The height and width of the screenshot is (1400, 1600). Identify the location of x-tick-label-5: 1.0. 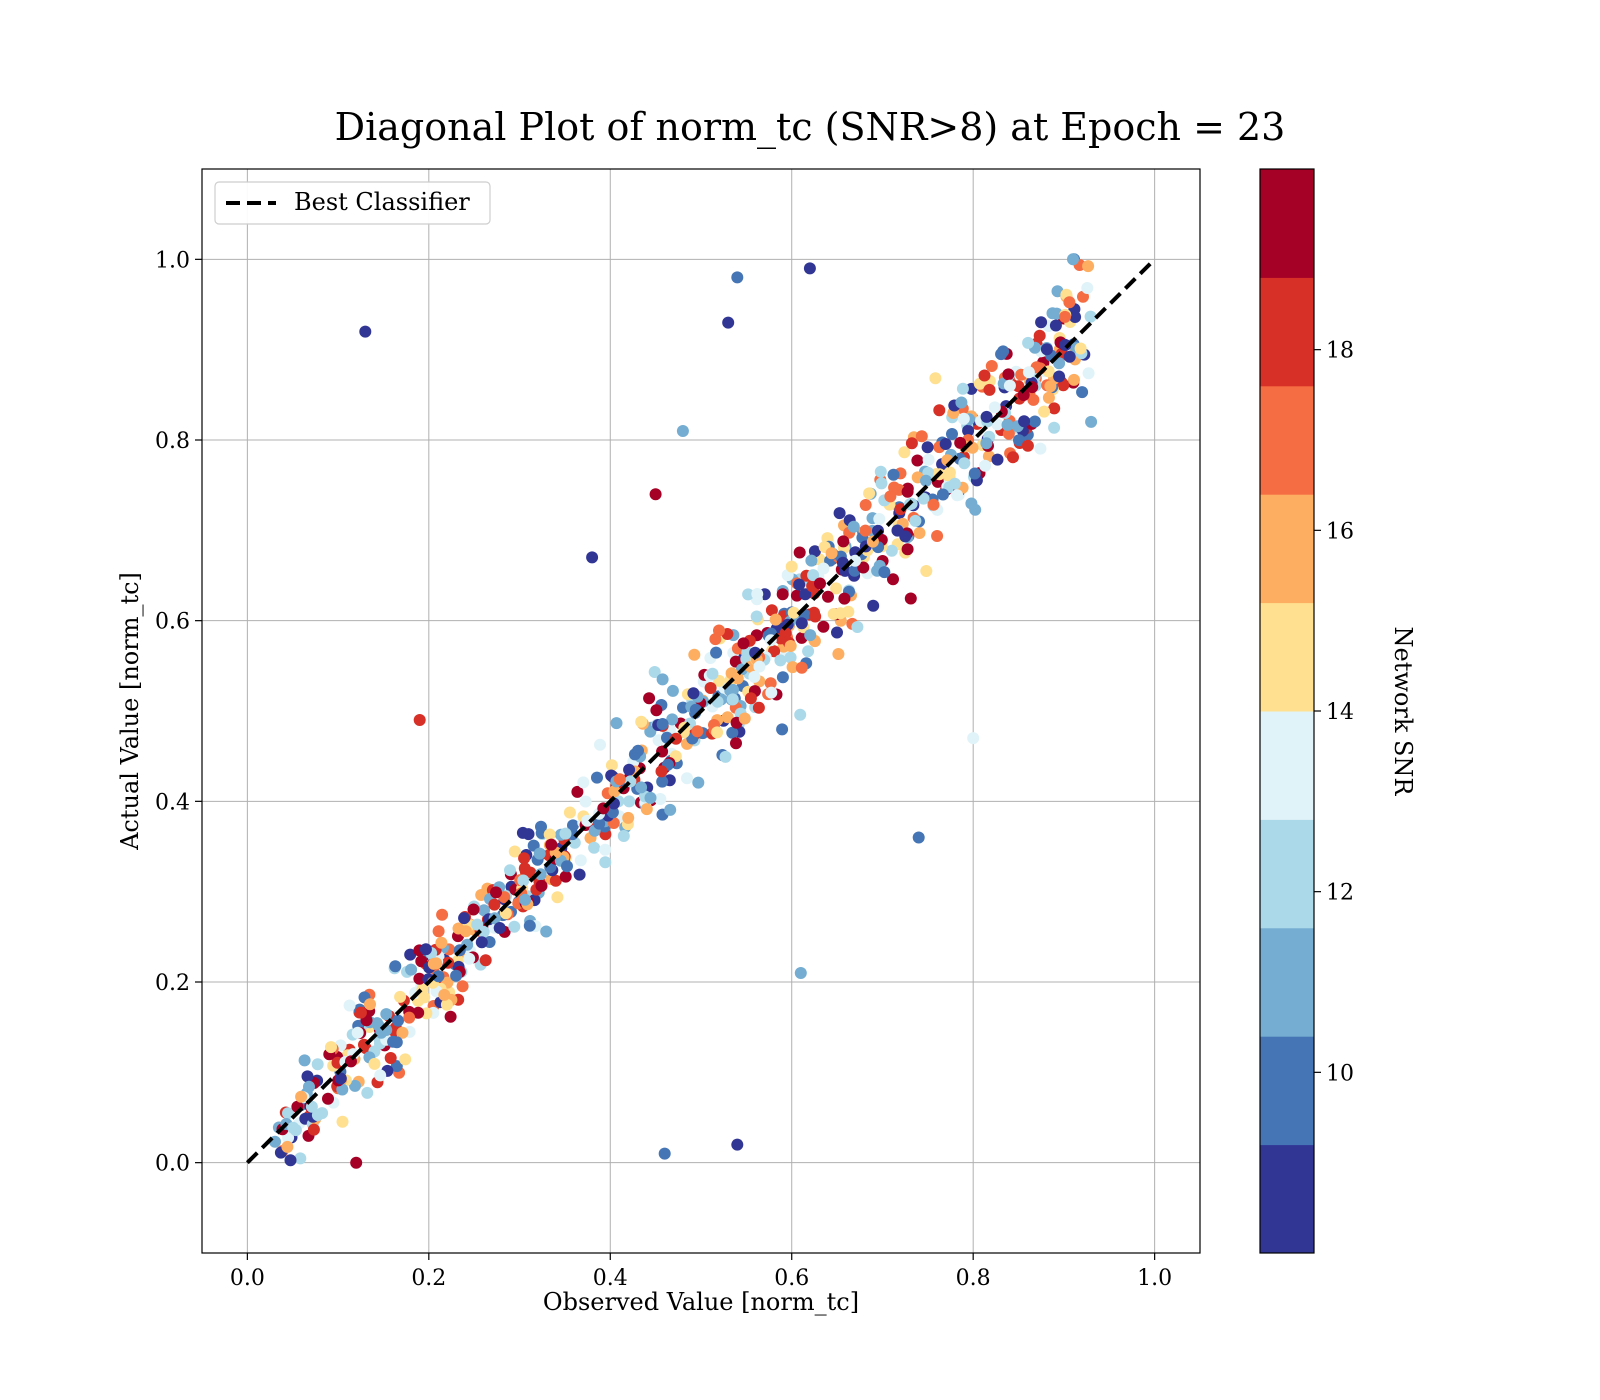
(1154, 1278).